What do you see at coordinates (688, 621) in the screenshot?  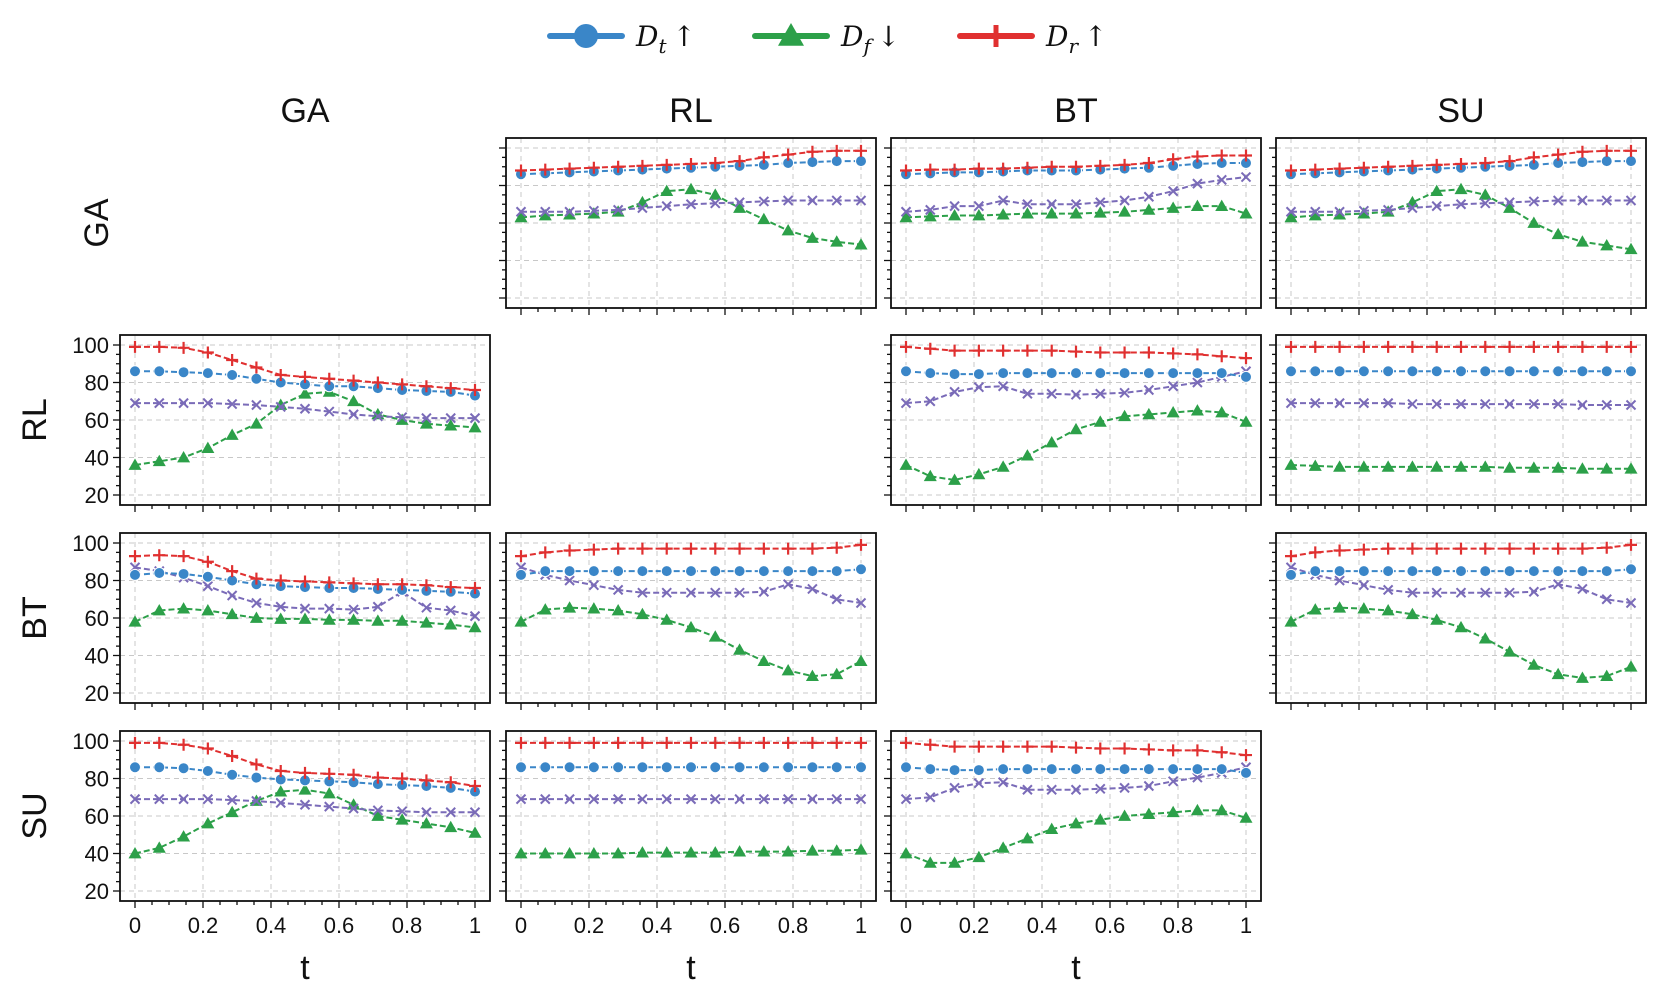 I see `subplot-bt-rl` at bounding box center [688, 621].